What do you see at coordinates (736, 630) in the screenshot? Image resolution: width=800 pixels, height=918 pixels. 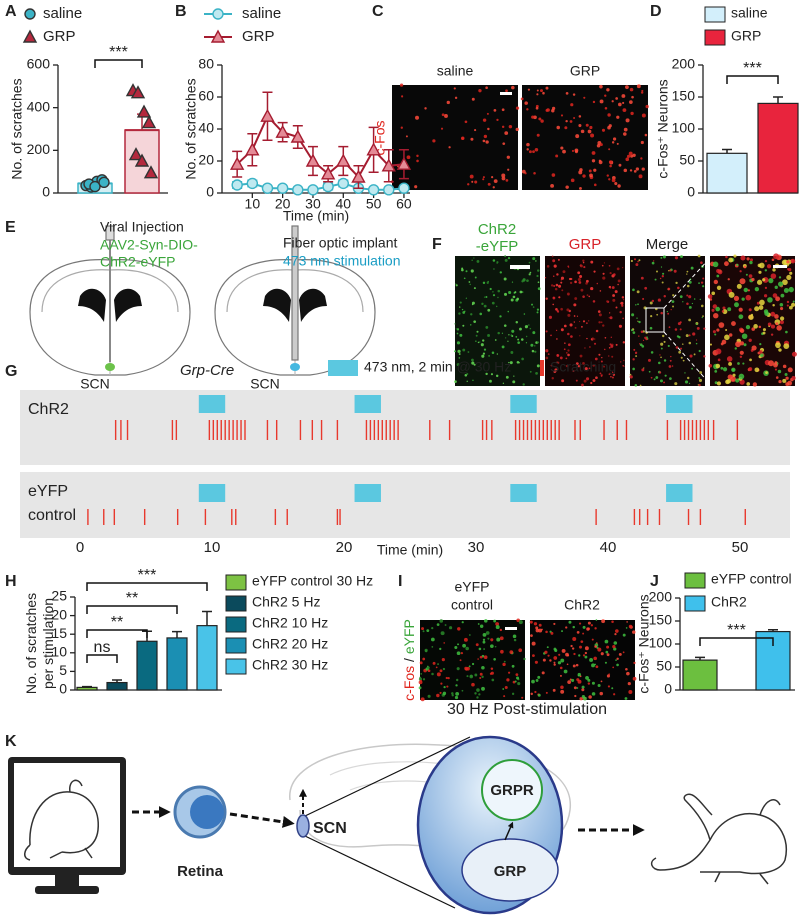 I see `significance-label: ***` at bounding box center [736, 630].